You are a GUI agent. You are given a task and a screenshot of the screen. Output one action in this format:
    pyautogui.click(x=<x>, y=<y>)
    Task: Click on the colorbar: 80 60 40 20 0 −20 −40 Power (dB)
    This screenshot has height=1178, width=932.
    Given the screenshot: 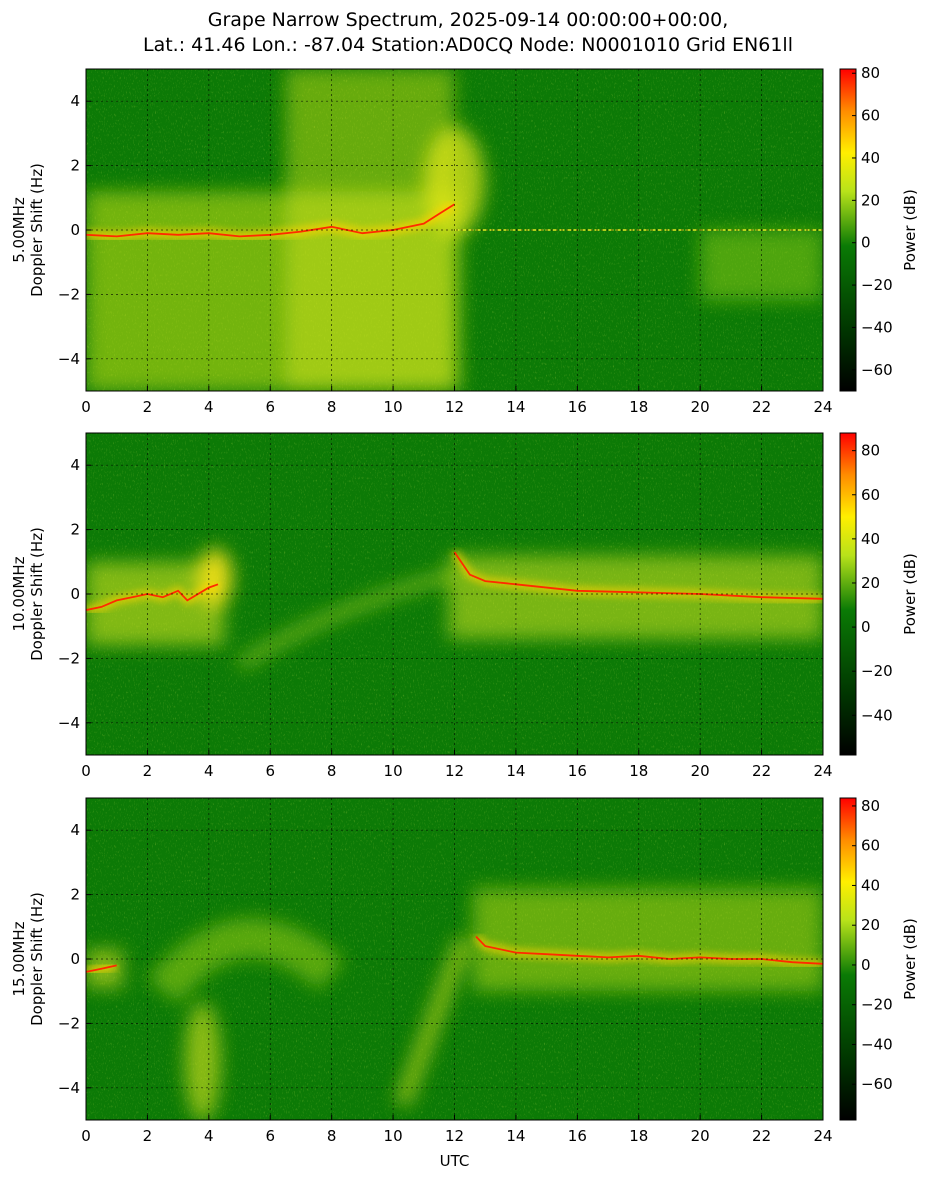 What is the action you would take?
    pyautogui.click(x=879, y=594)
    